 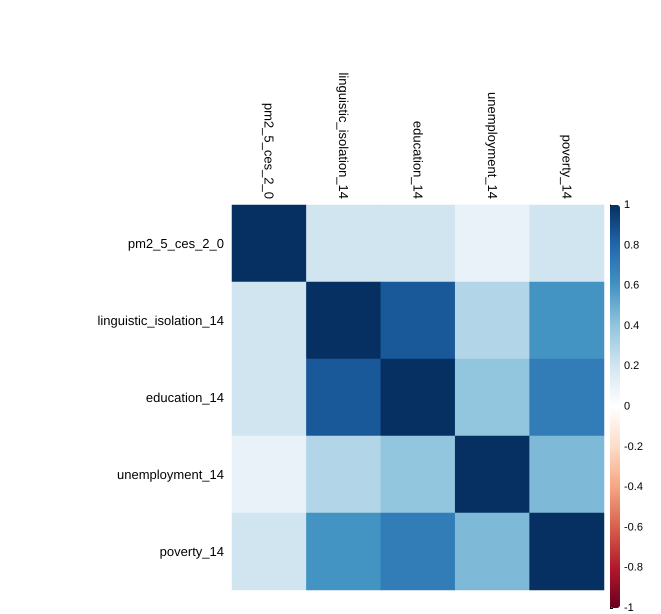 What do you see at coordinates (629, 608) in the screenshot?
I see `color-bar-label: -1` at bounding box center [629, 608].